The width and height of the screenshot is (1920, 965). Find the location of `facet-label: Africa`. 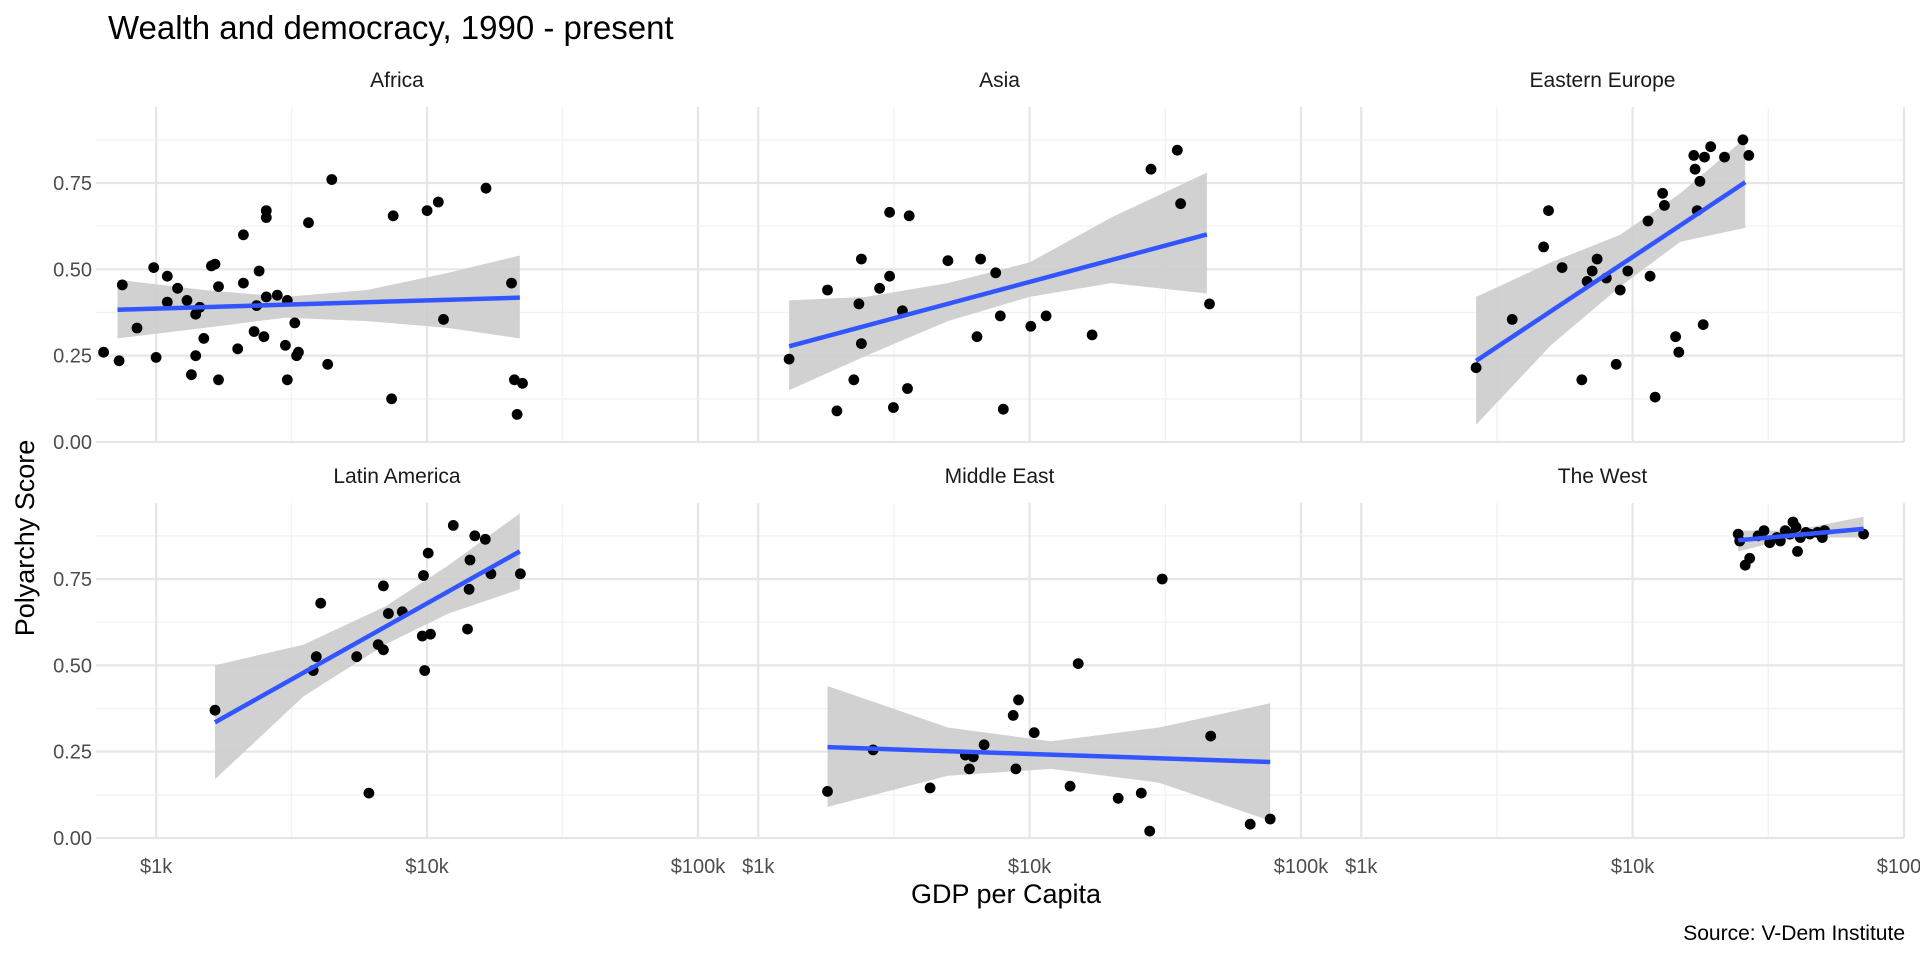

facet-label: Africa is located at coordinates (397, 80).